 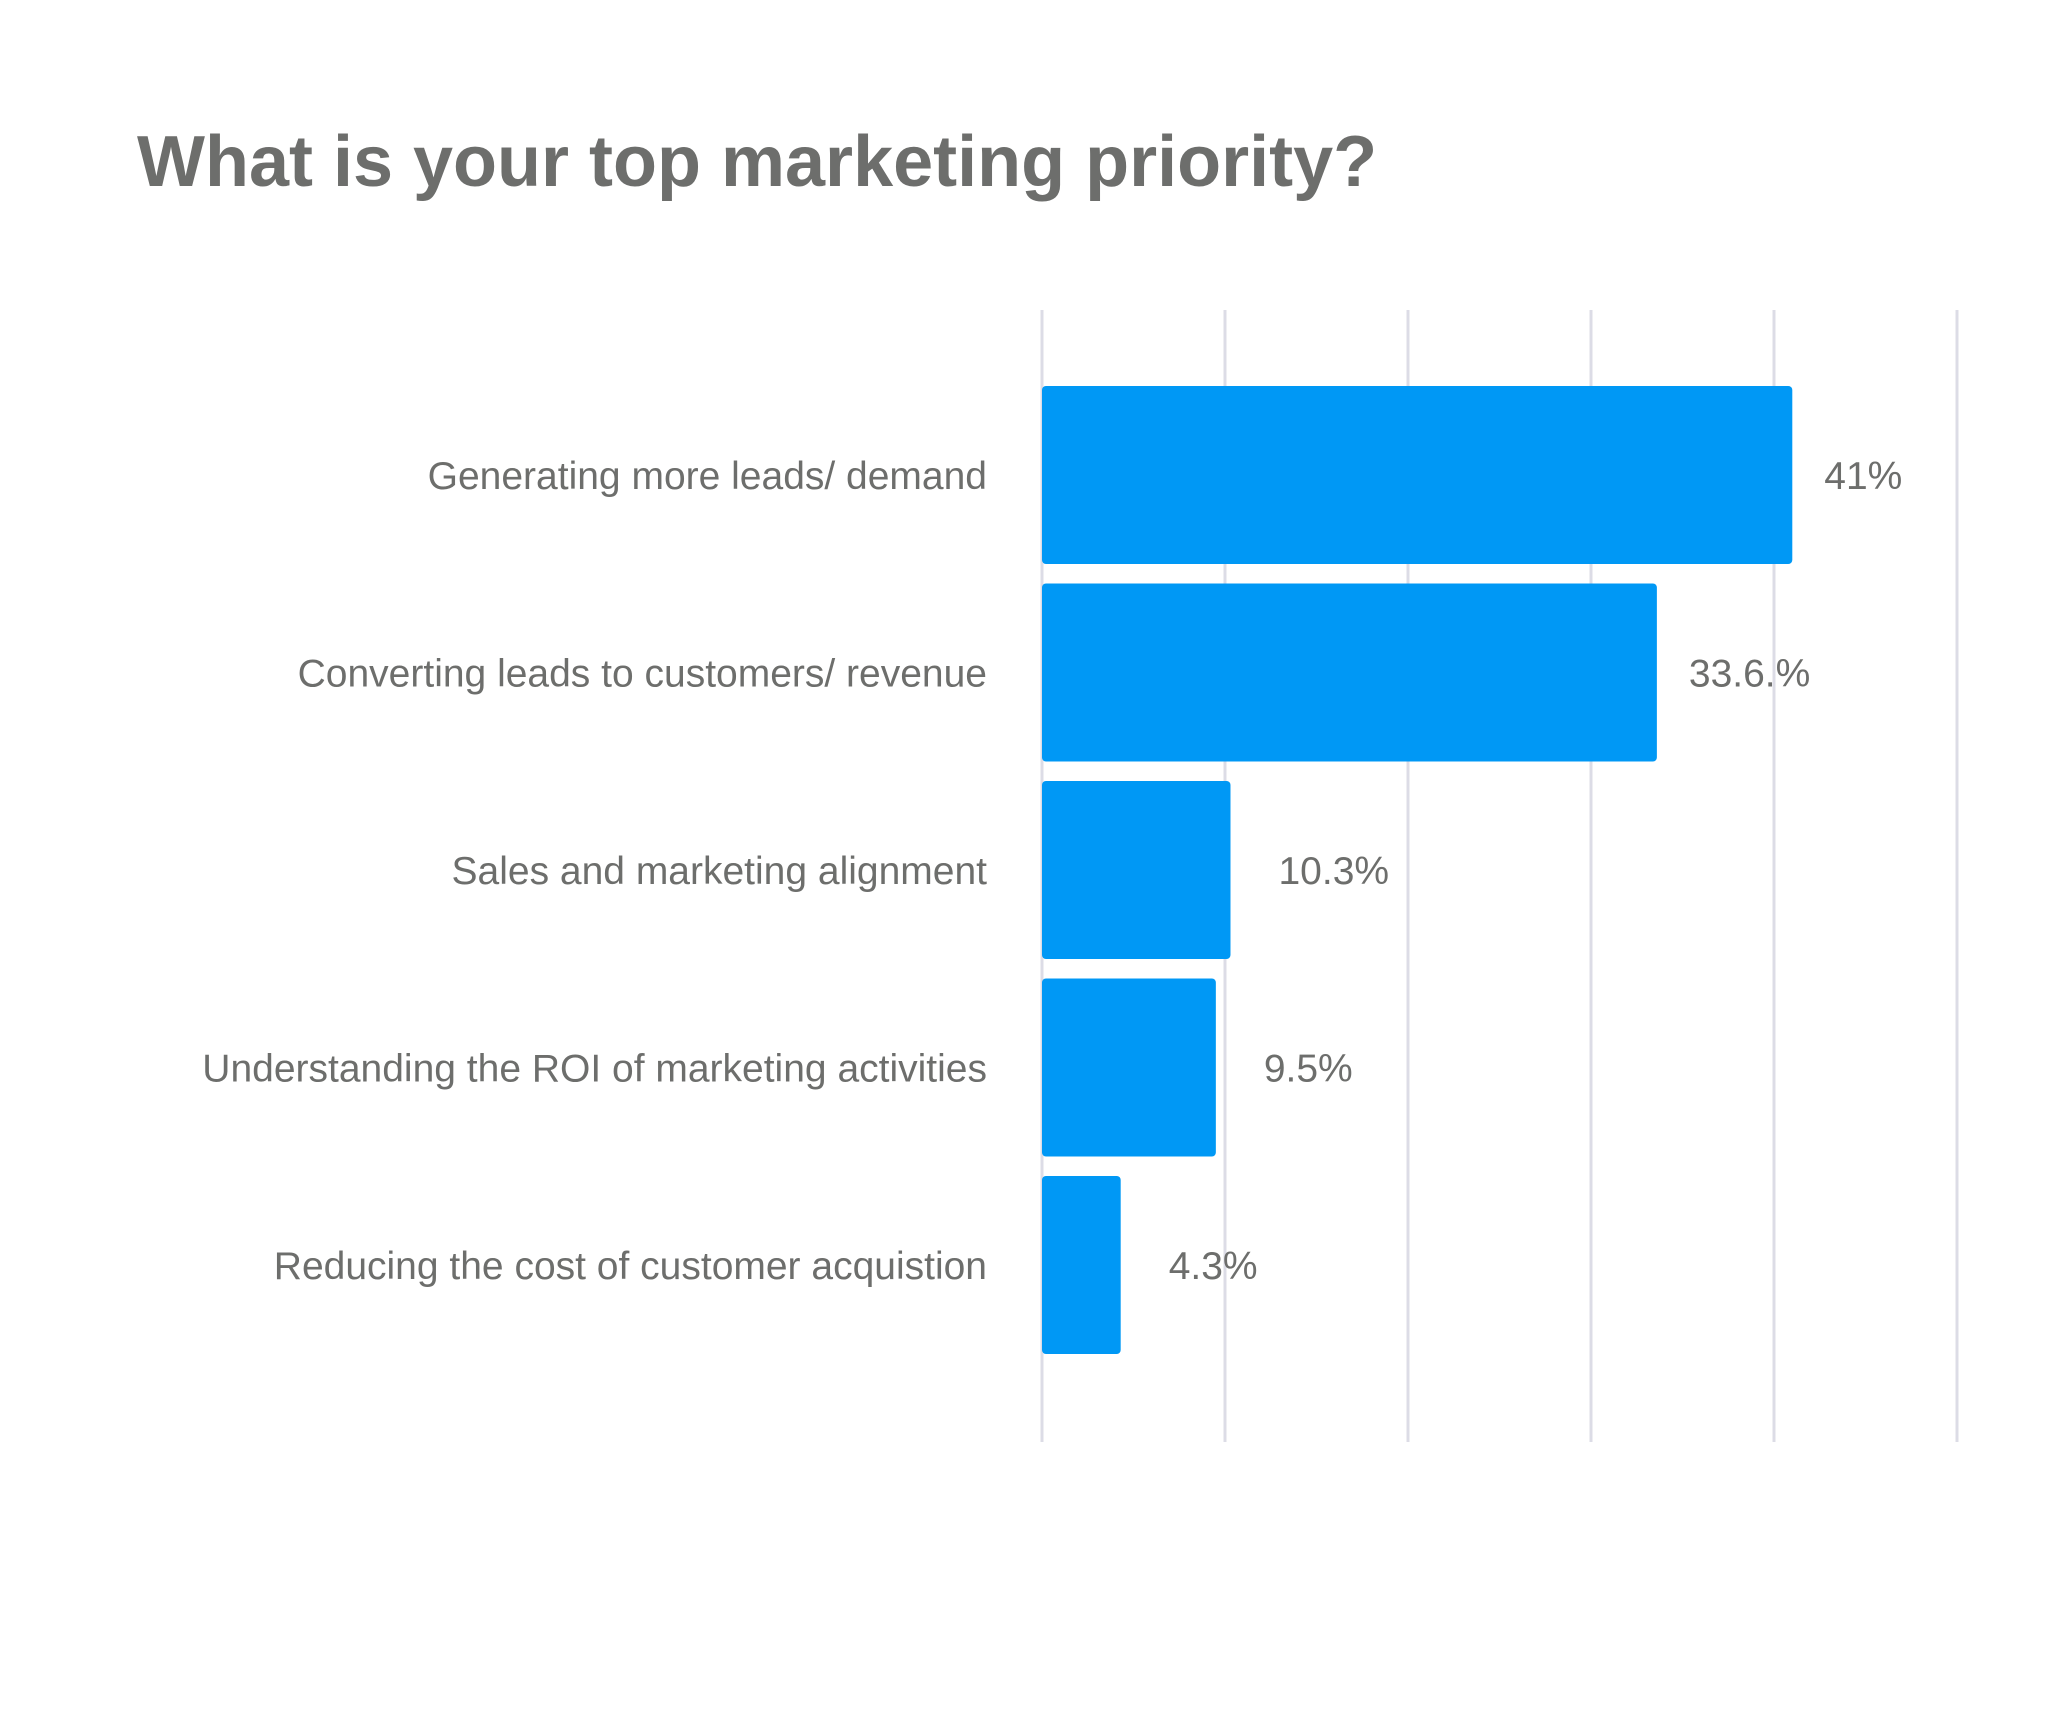 I want to click on category-label: Sales and marketing alignment, so click(x=720, y=871).